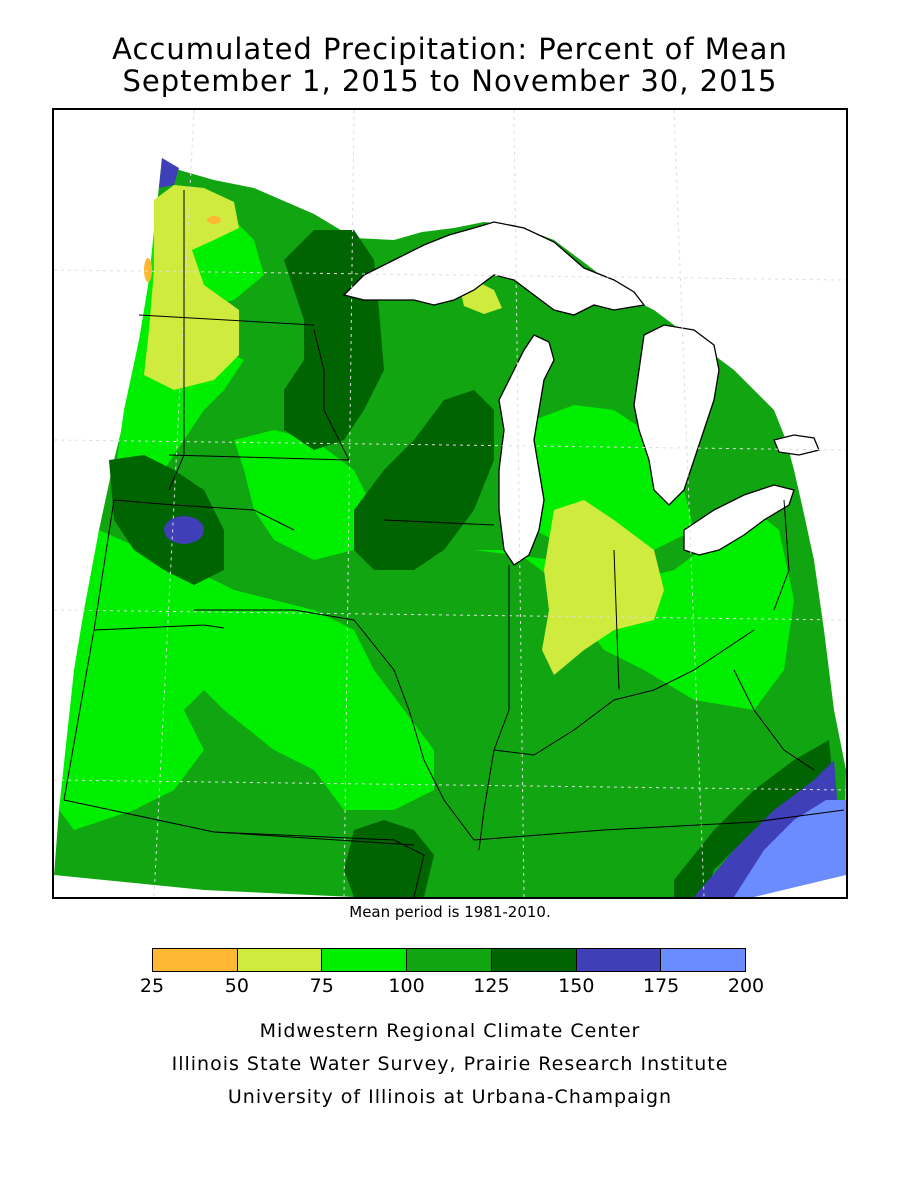 The height and width of the screenshot is (1200, 900). What do you see at coordinates (414, 730) in the screenshot?
I see `border-mo-east` at bounding box center [414, 730].